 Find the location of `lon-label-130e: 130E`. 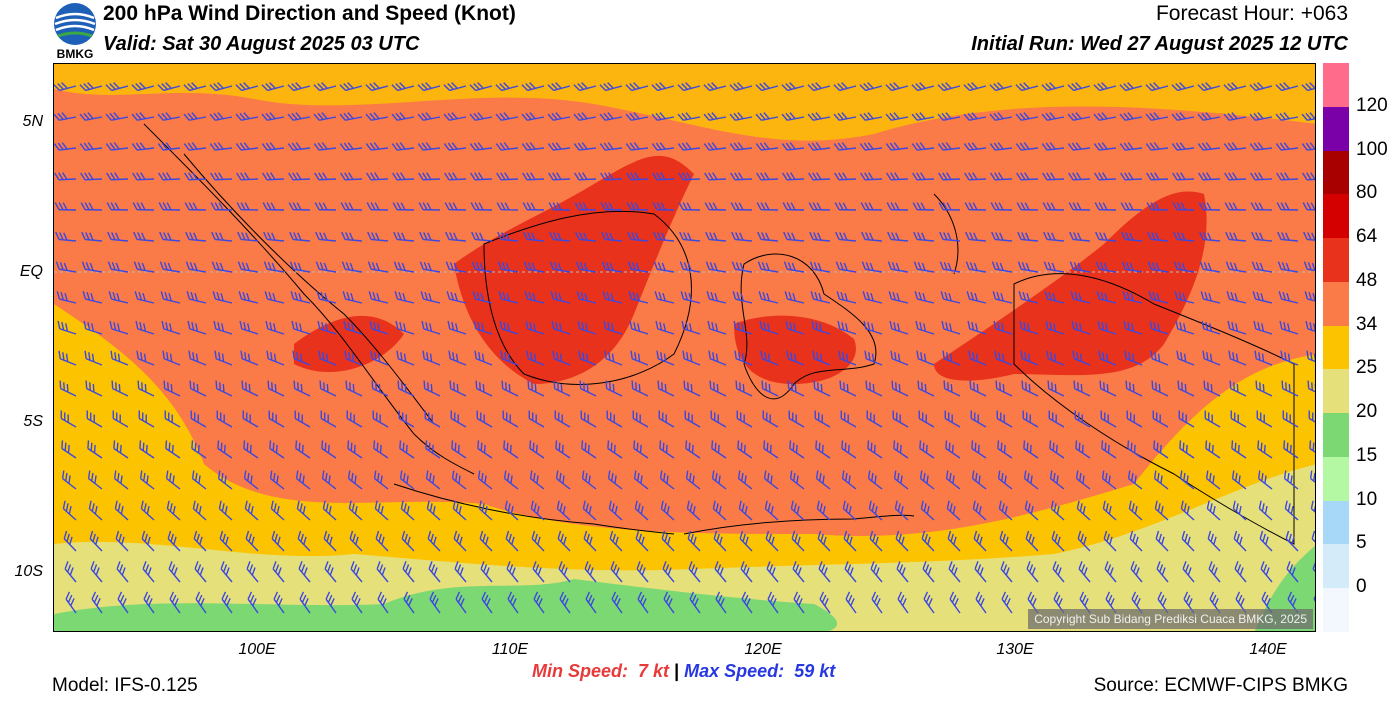

lon-label-130e: 130E is located at coordinates (1015, 649).